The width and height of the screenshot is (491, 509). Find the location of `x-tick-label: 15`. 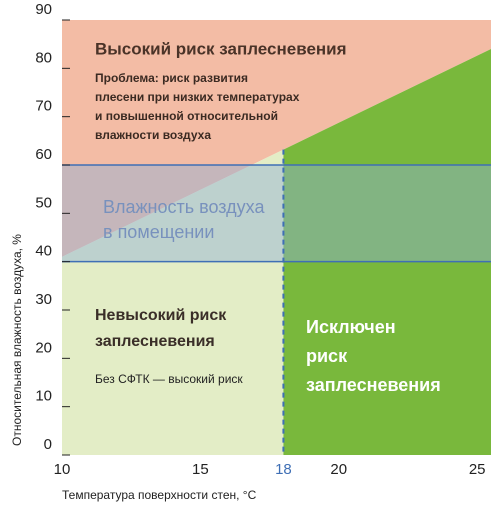

x-tick-label: 15 is located at coordinates (200, 469).